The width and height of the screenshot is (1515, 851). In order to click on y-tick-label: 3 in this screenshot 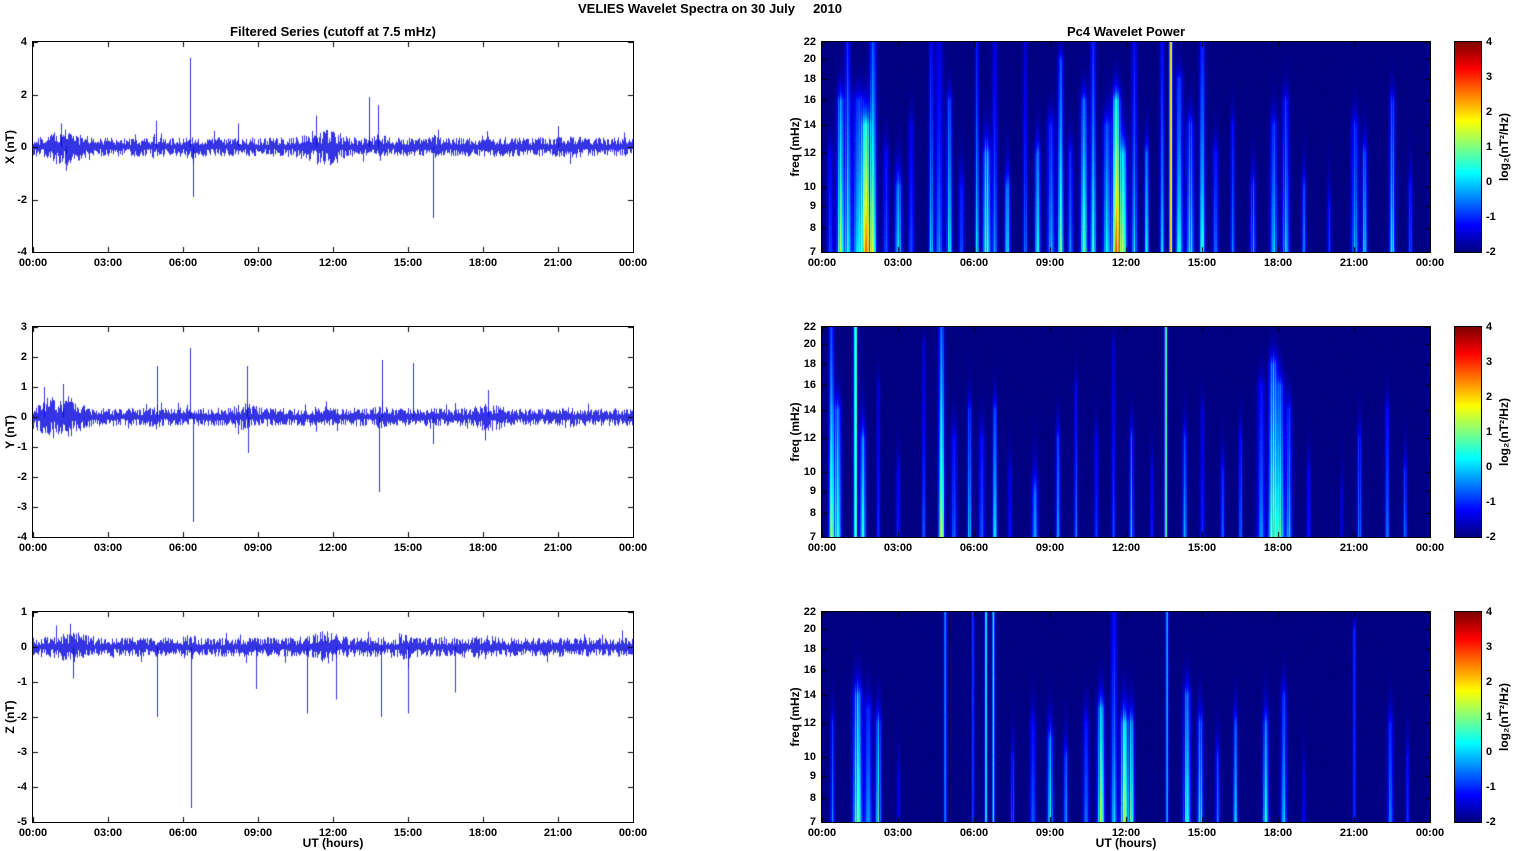, I will do `click(23, 327)`.